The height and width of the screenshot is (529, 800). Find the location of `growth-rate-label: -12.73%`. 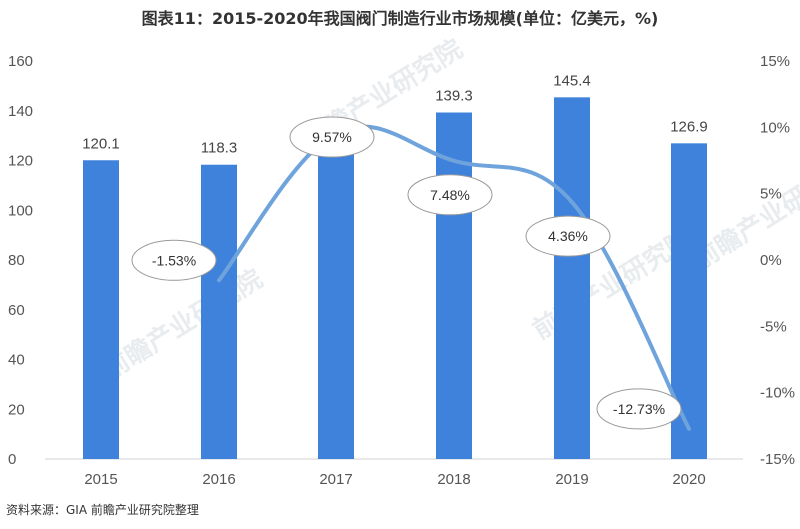

growth-rate-label: -12.73% is located at coordinates (639, 409).